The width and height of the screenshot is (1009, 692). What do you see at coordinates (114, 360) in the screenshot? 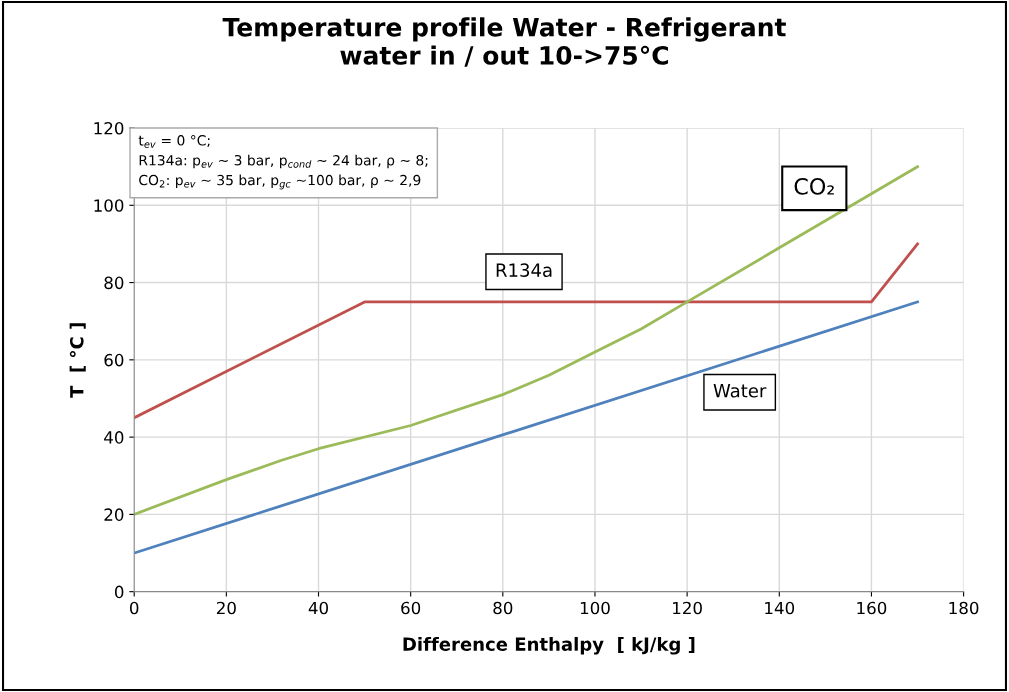
I see `y-tick-label: 60` at bounding box center [114, 360].